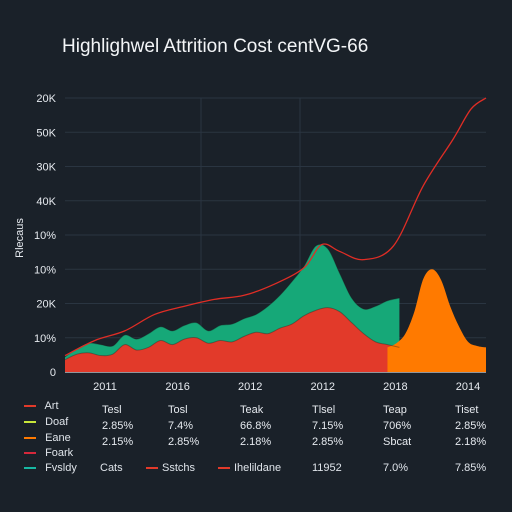 The width and height of the screenshot is (512, 512). What do you see at coordinates (178, 410) in the screenshot?
I see `legend-header: Tosl` at bounding box center [178, 410].